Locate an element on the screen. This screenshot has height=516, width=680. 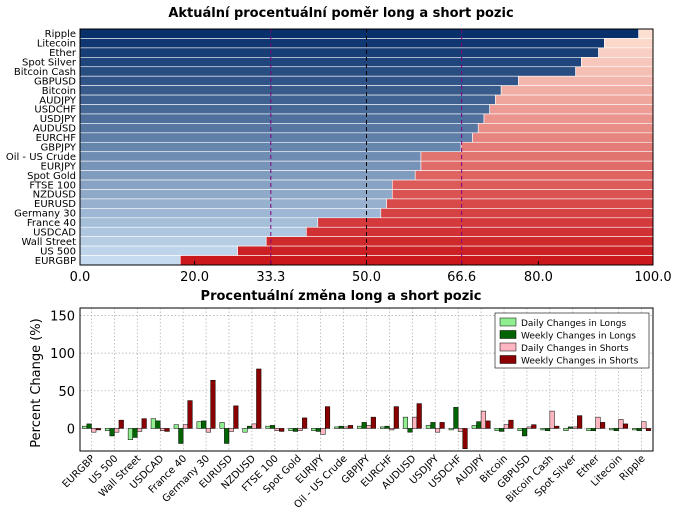
y-tick-label: 0 is located at coordinates (71, 429).